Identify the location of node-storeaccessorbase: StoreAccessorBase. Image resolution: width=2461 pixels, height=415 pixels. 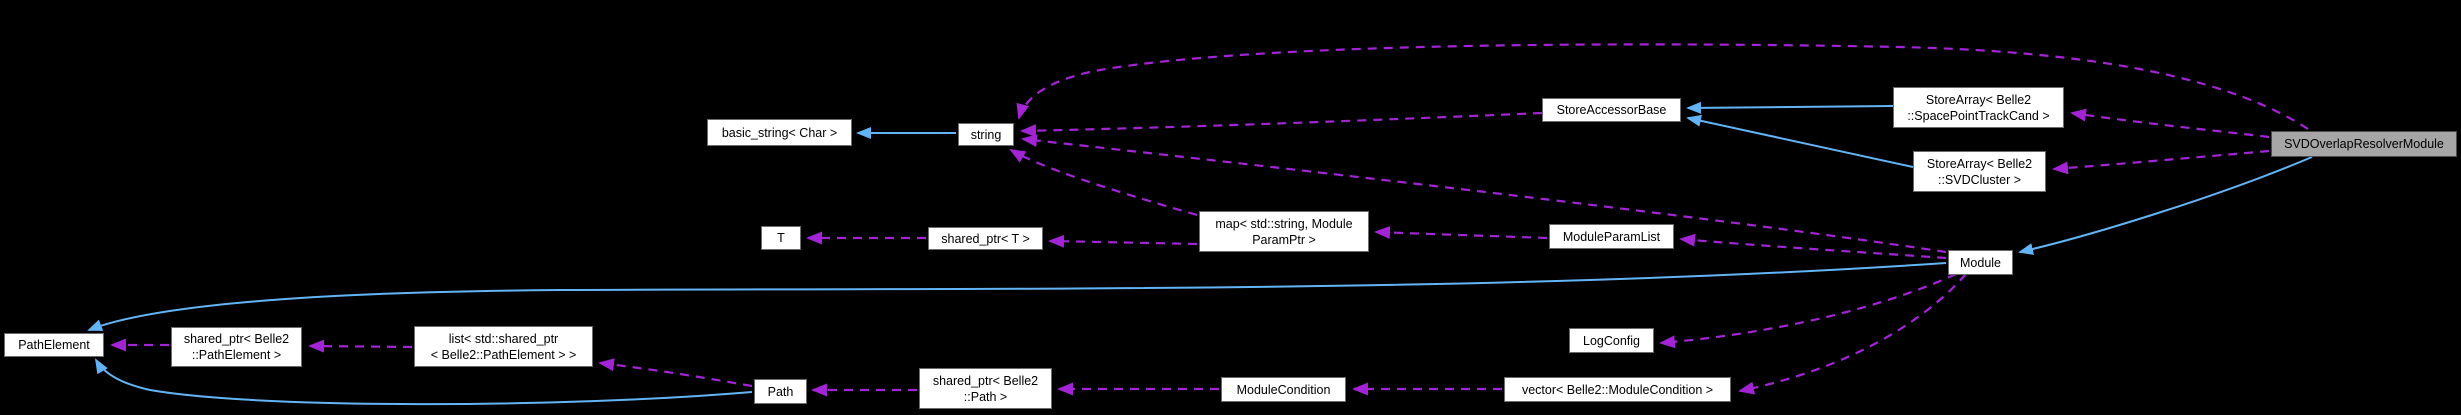
(1611, 110).